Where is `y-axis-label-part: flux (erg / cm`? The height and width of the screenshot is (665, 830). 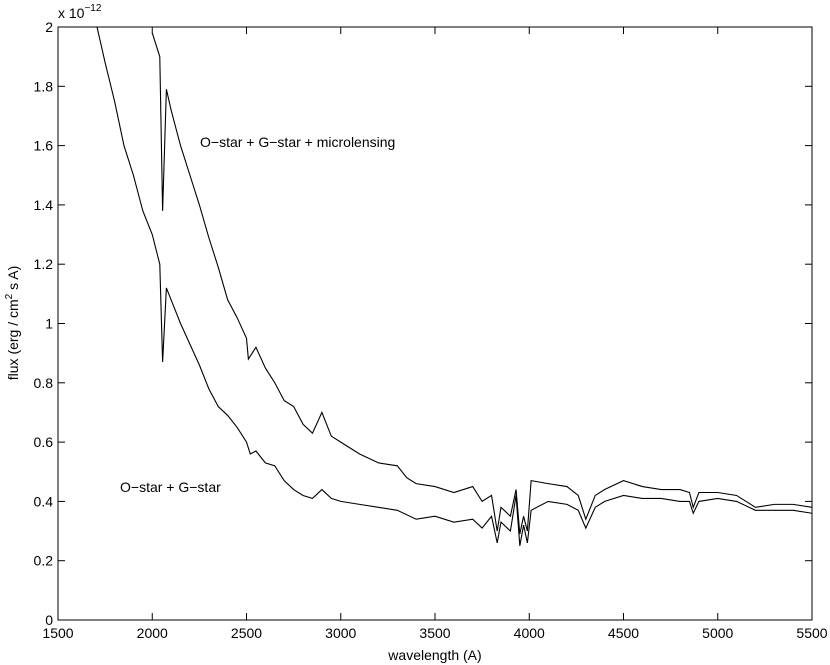 y-axis-label-part: flux (erg / cm is located at coordinates (13, 339).